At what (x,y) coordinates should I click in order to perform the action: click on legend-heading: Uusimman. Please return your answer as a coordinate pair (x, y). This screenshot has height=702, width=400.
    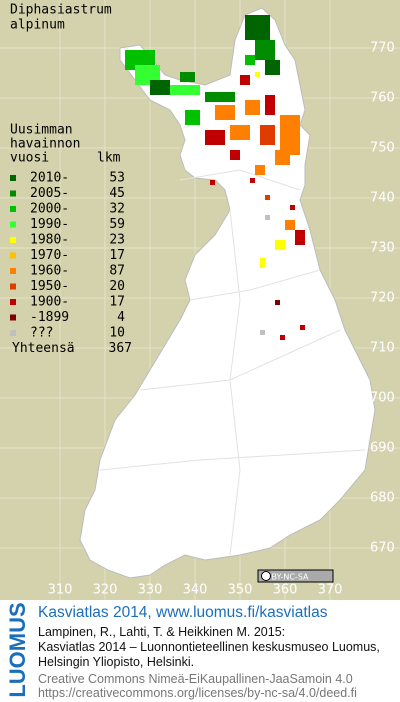
    Looking at the image, I should click on (41, 130).